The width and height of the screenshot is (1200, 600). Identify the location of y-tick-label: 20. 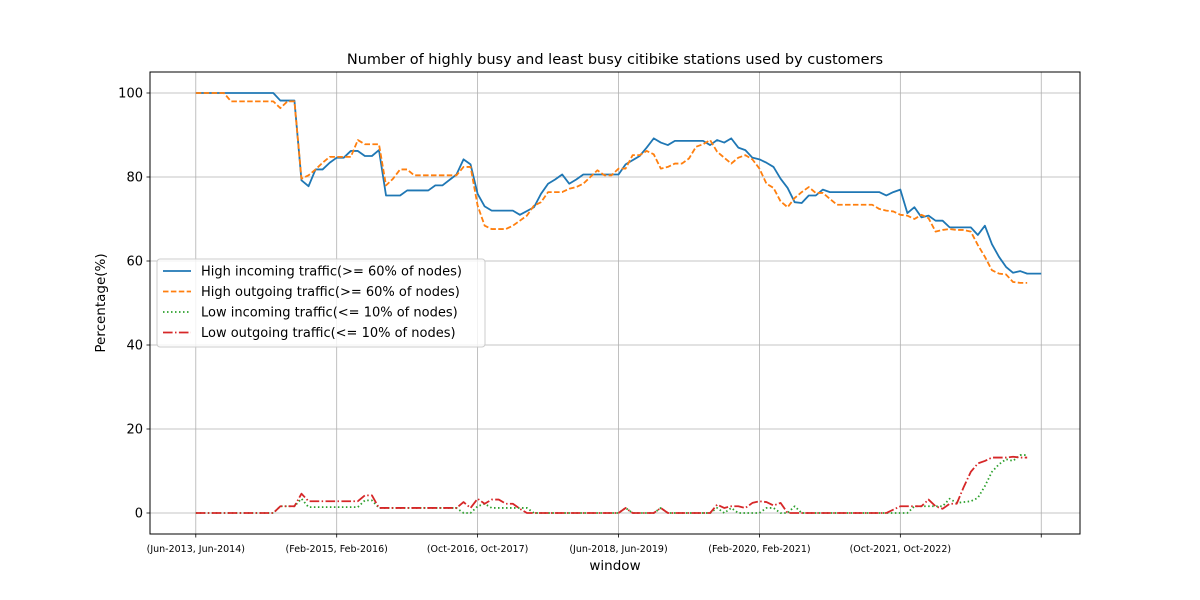
(134, 430).